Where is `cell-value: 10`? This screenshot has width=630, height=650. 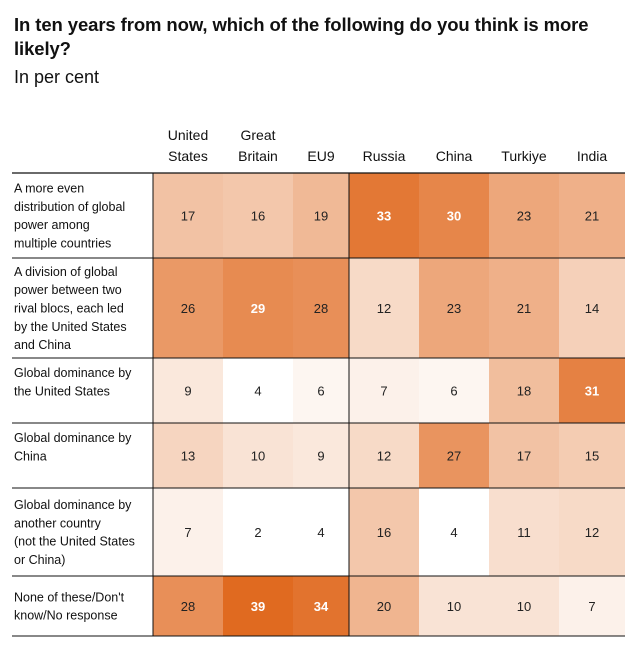
cell-value: 10 is located at coordinates (524, 606).